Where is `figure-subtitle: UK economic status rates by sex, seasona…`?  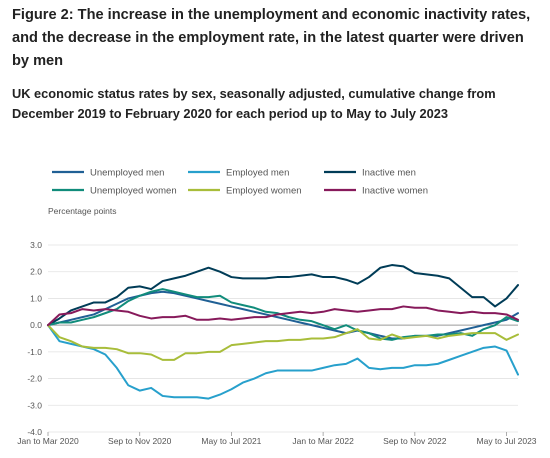 figure-subtitle: UK economic status rates by sex, seasona… is located at coordinates (254, 103).